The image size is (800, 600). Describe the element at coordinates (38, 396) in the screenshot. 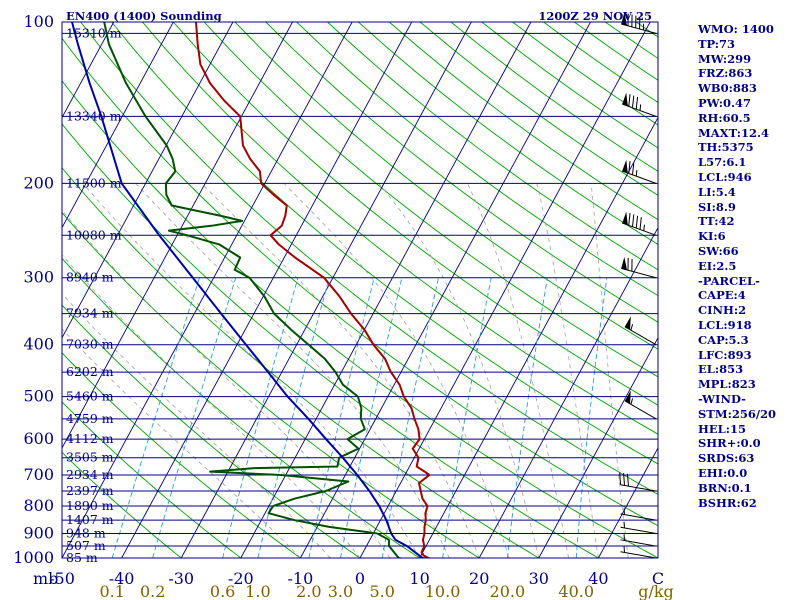

I see `pressure-tick-label: 500` at that location.